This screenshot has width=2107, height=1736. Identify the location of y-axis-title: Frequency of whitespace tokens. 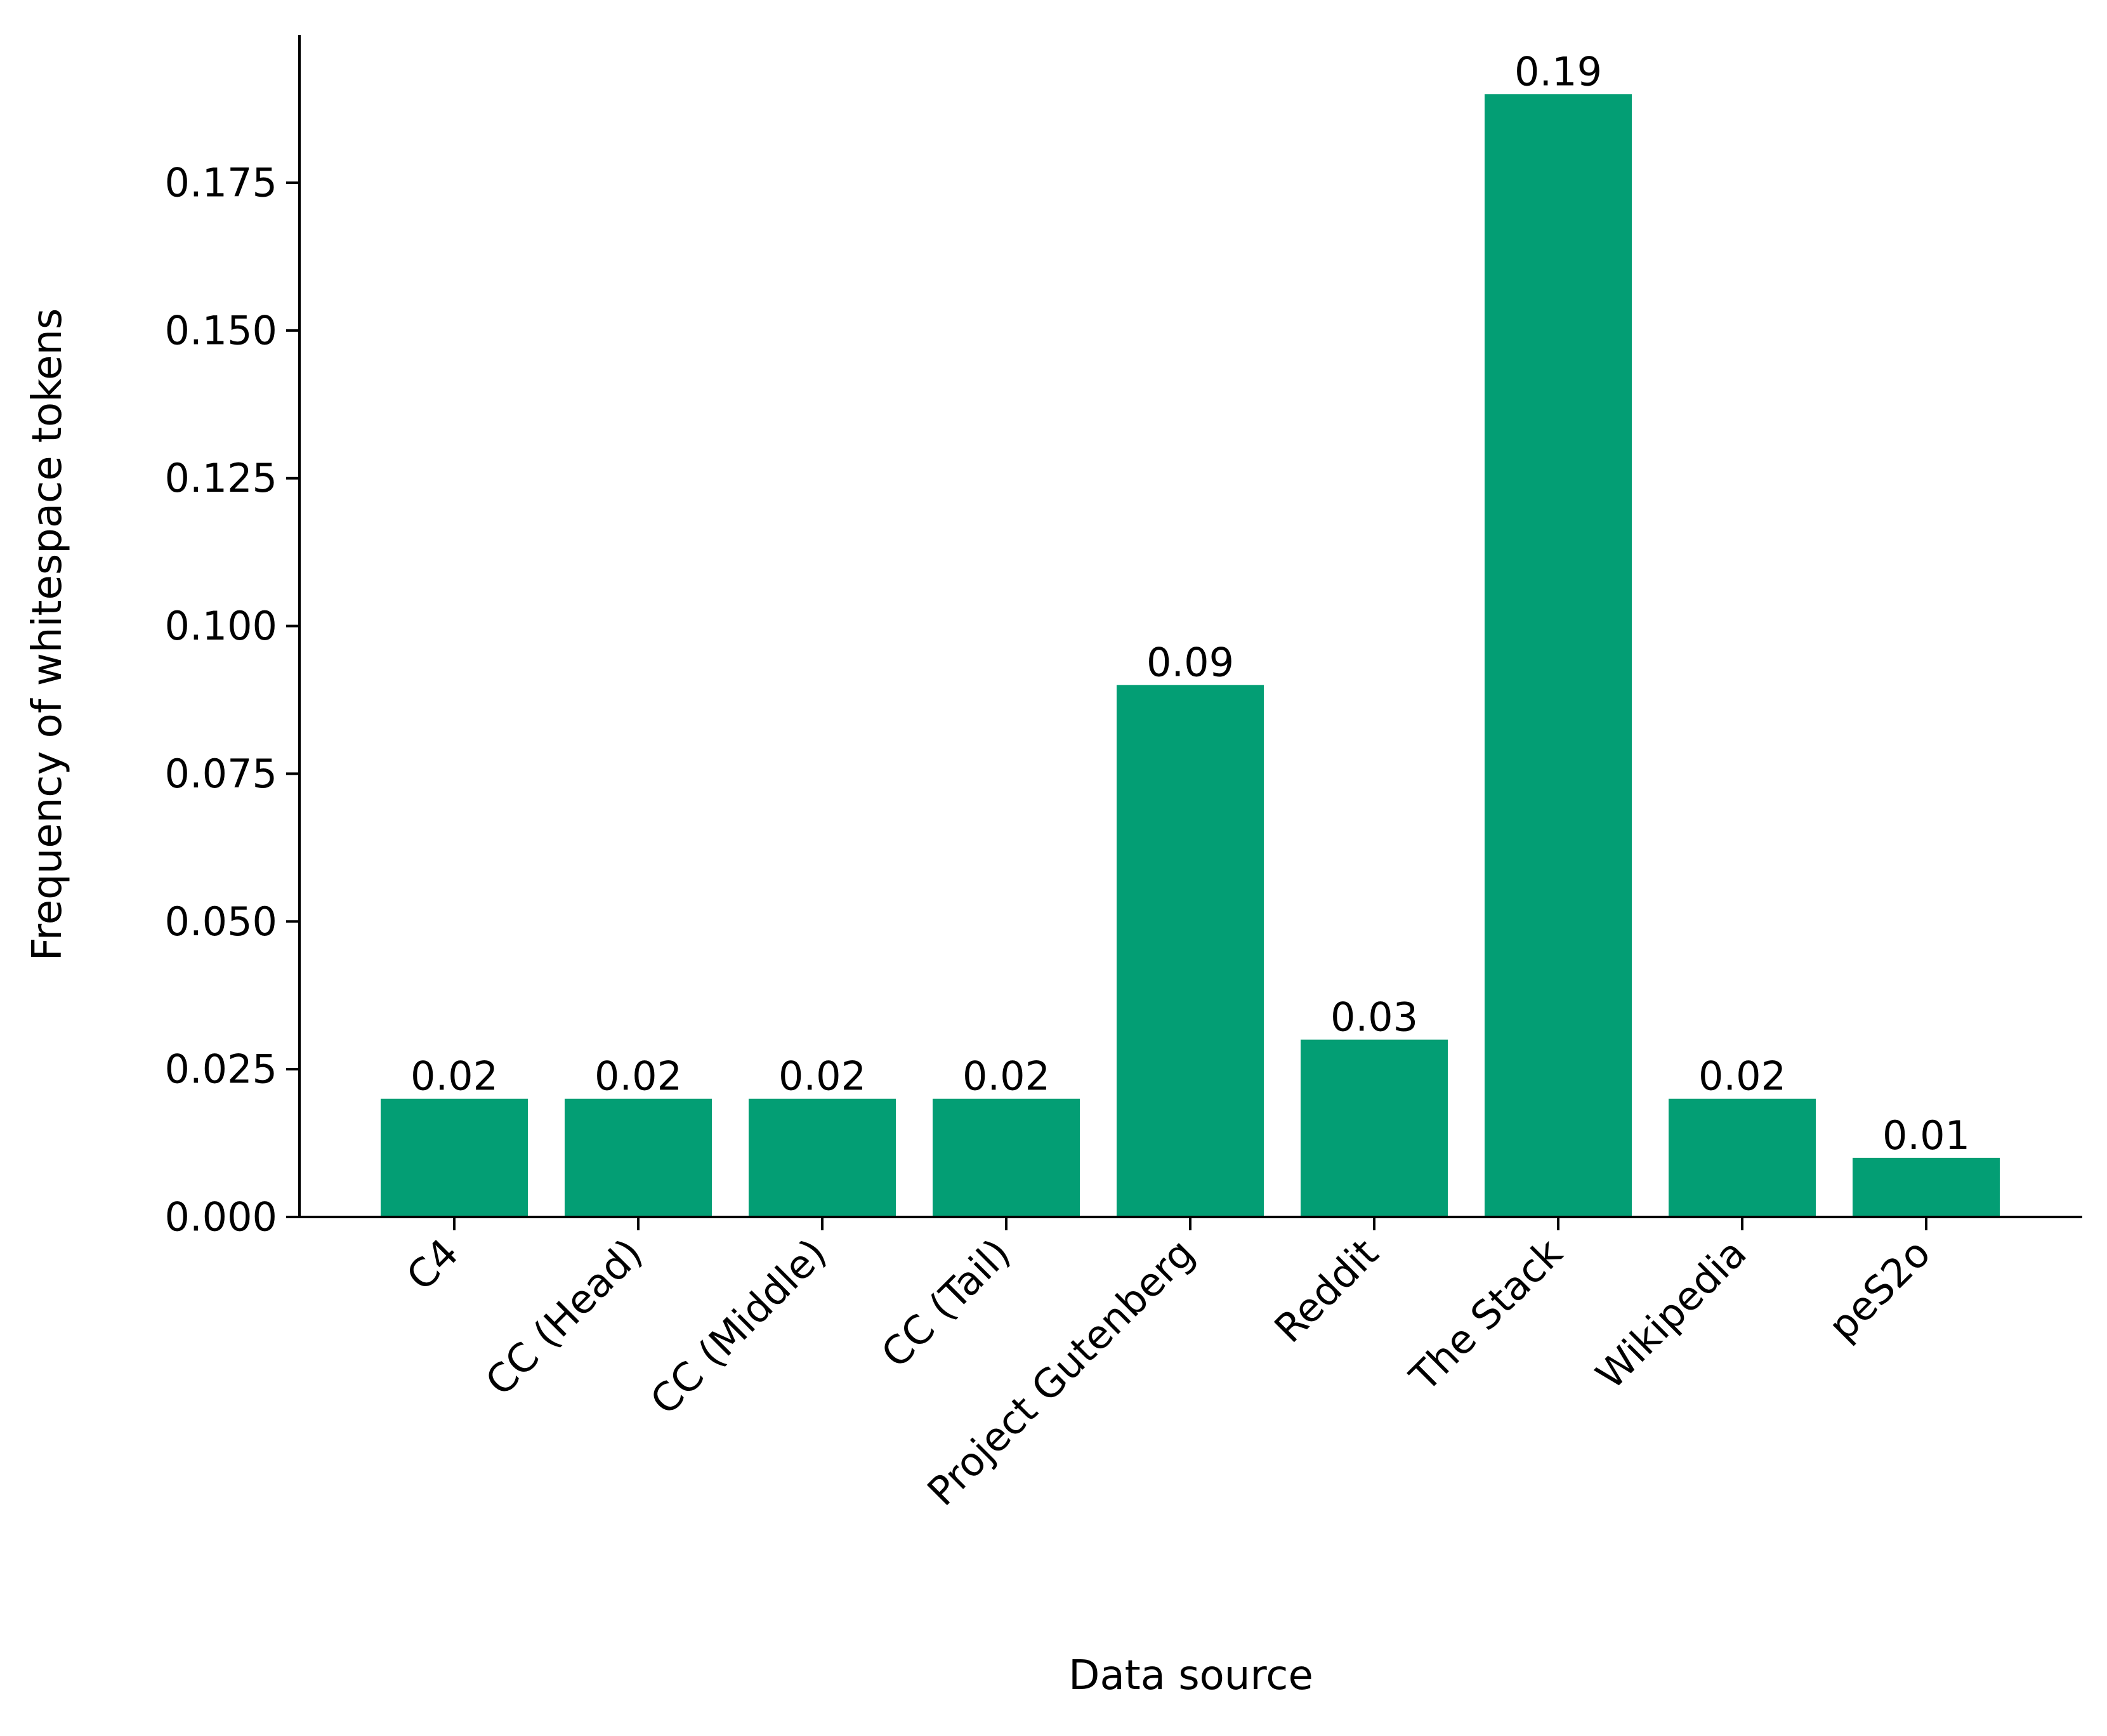
(47, 635).